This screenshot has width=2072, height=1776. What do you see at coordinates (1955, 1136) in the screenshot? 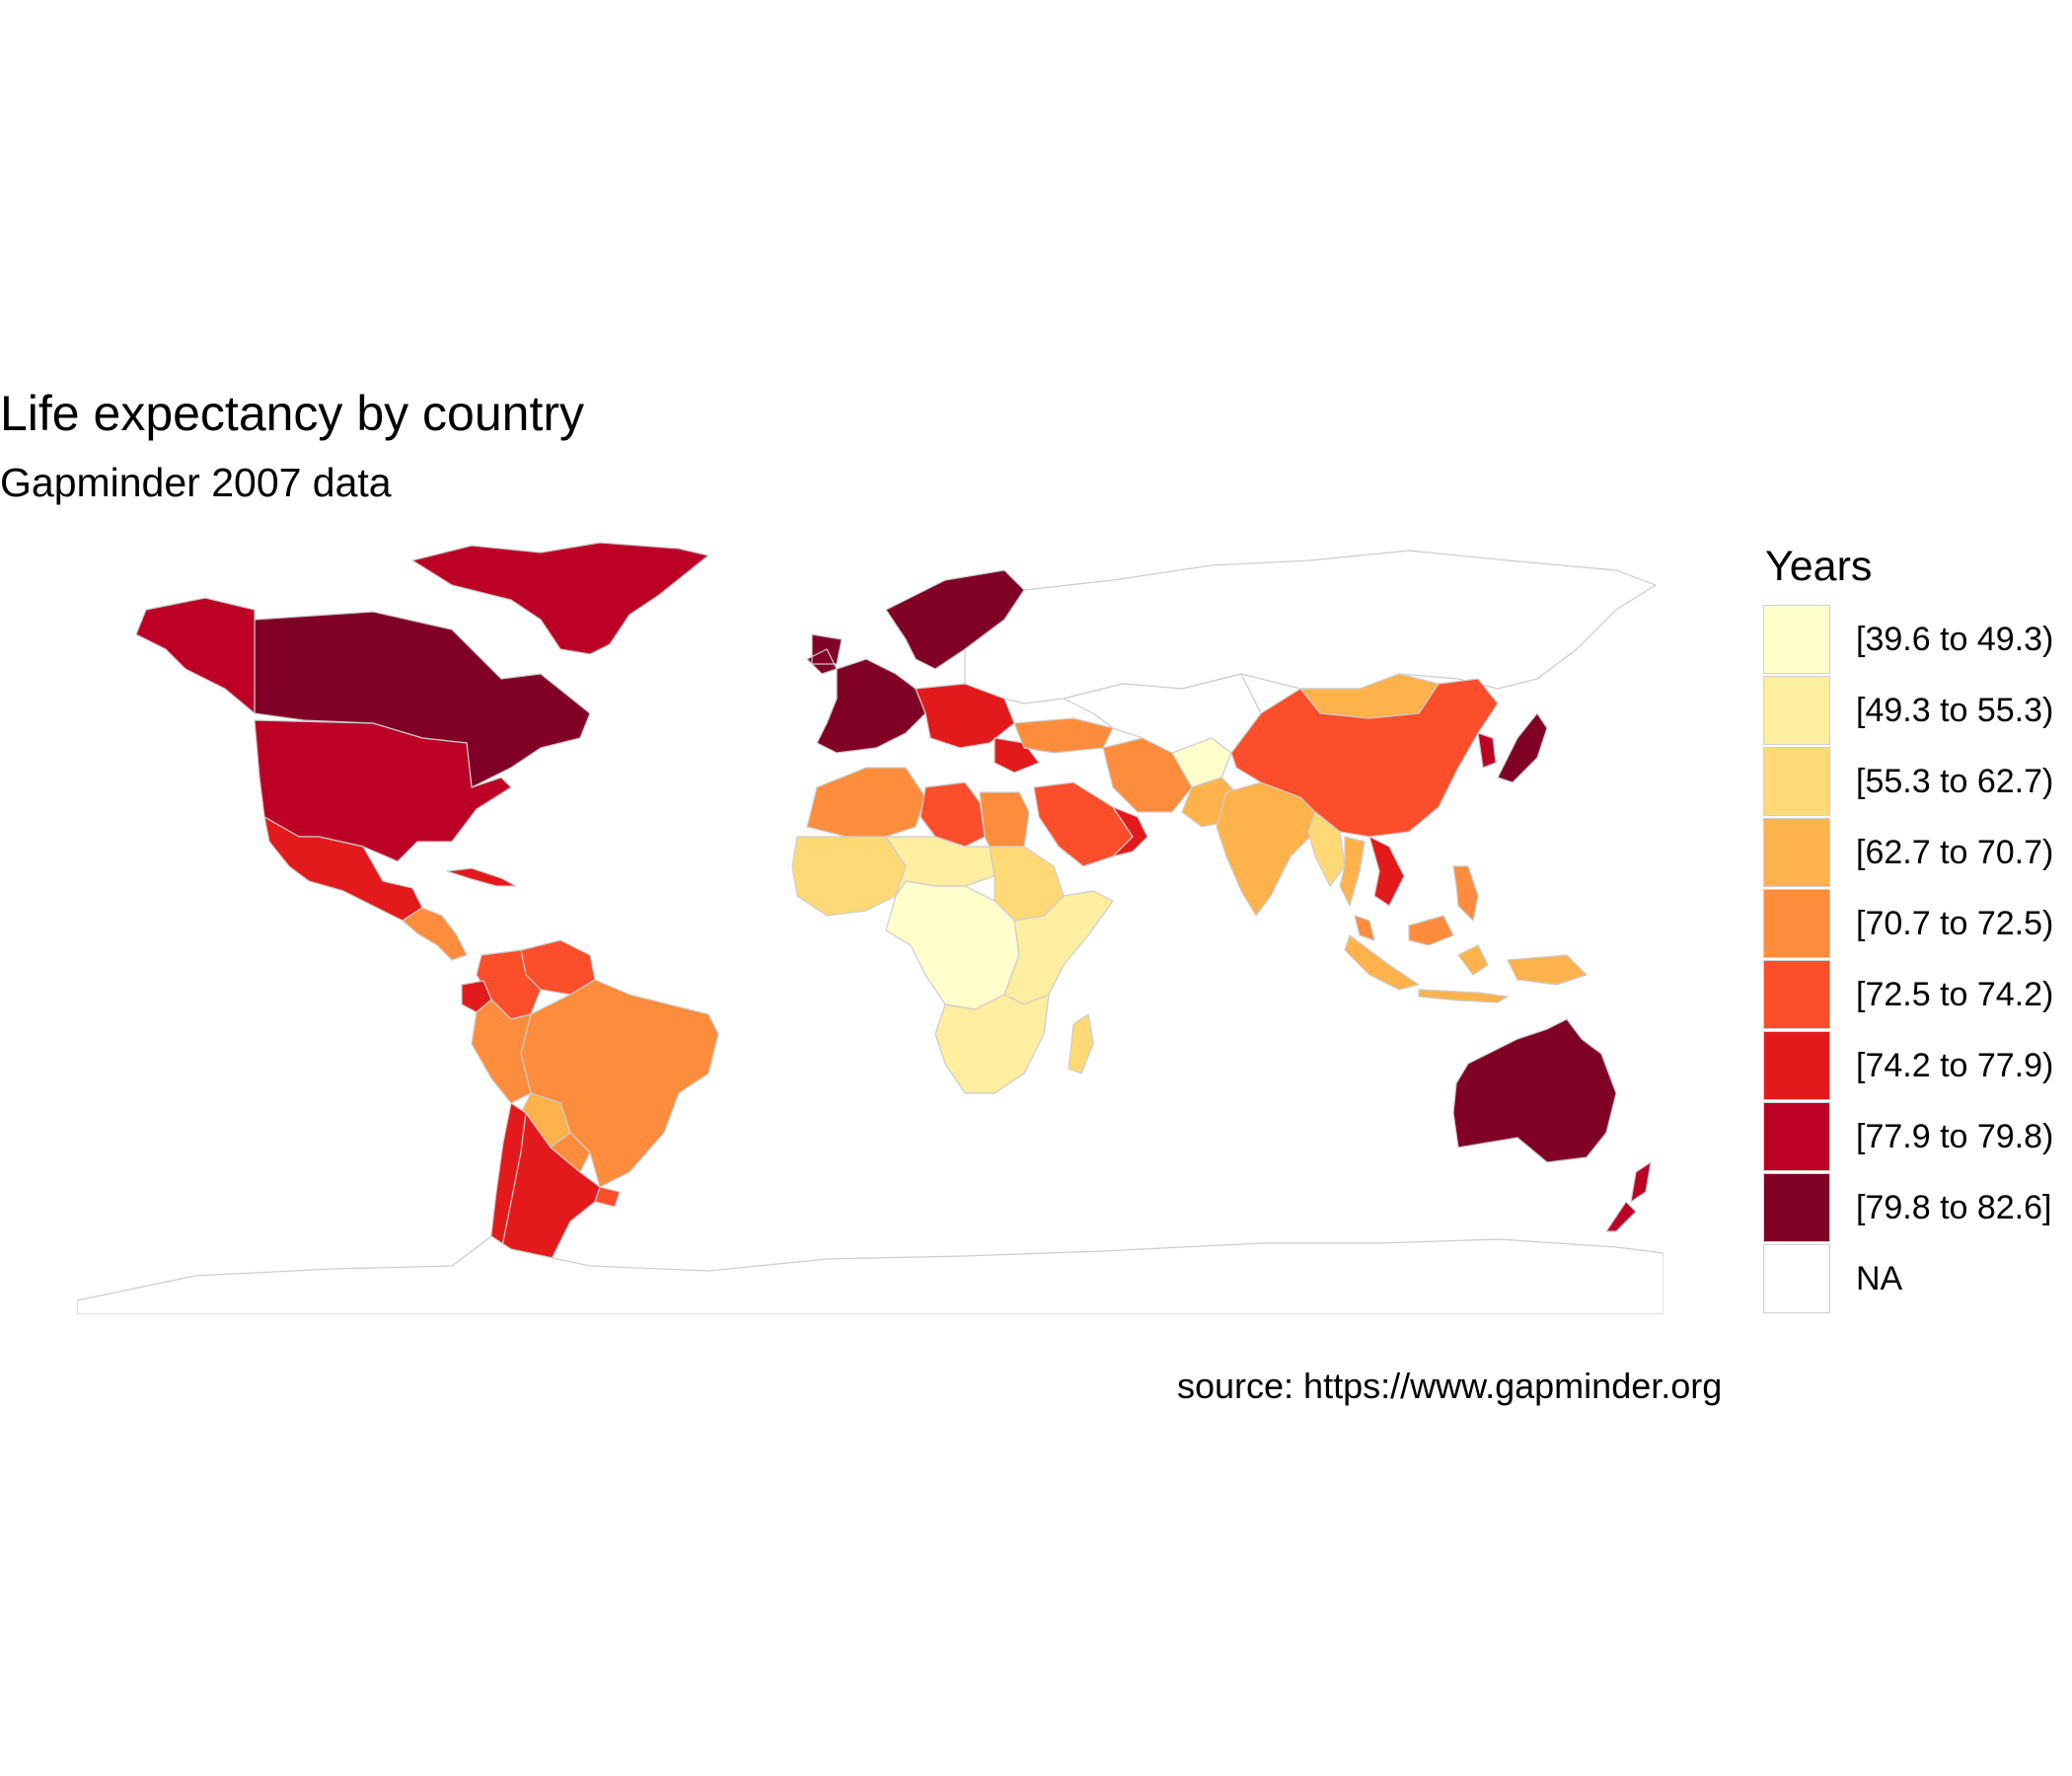
I see `legend-label: [77.9 to 79.8)` at bounding box center [1955, 1136].